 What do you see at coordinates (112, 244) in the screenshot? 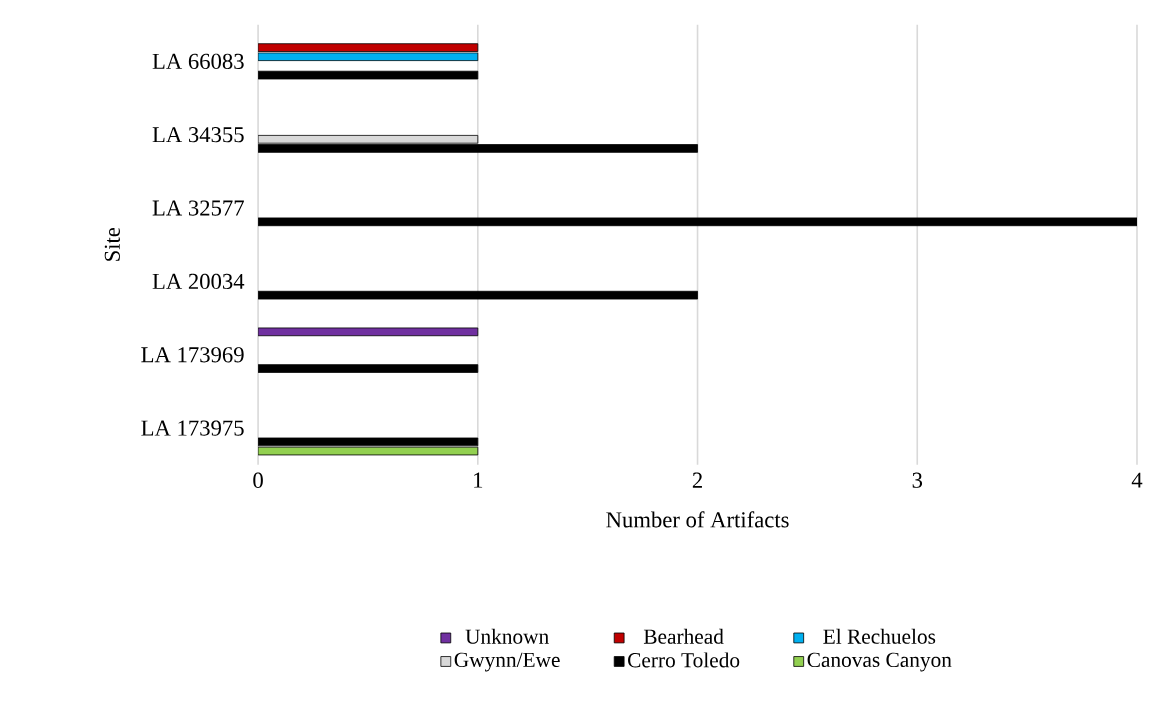
I see `y-axis-title: Site` at bounding box center [112, 244].